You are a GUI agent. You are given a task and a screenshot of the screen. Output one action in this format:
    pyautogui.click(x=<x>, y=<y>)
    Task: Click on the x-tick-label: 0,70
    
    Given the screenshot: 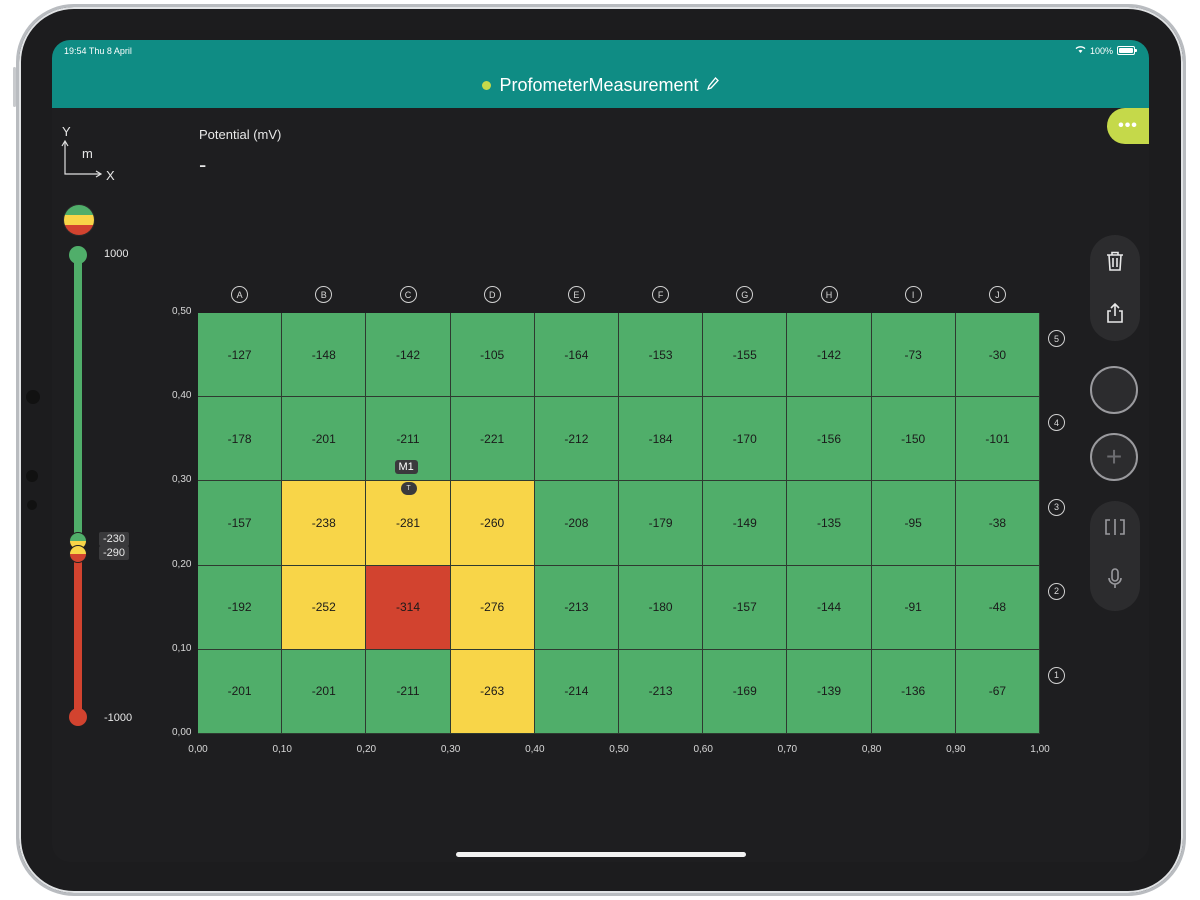 What is the action you would take?
    pyautogui.click(x=787, y=749)
    